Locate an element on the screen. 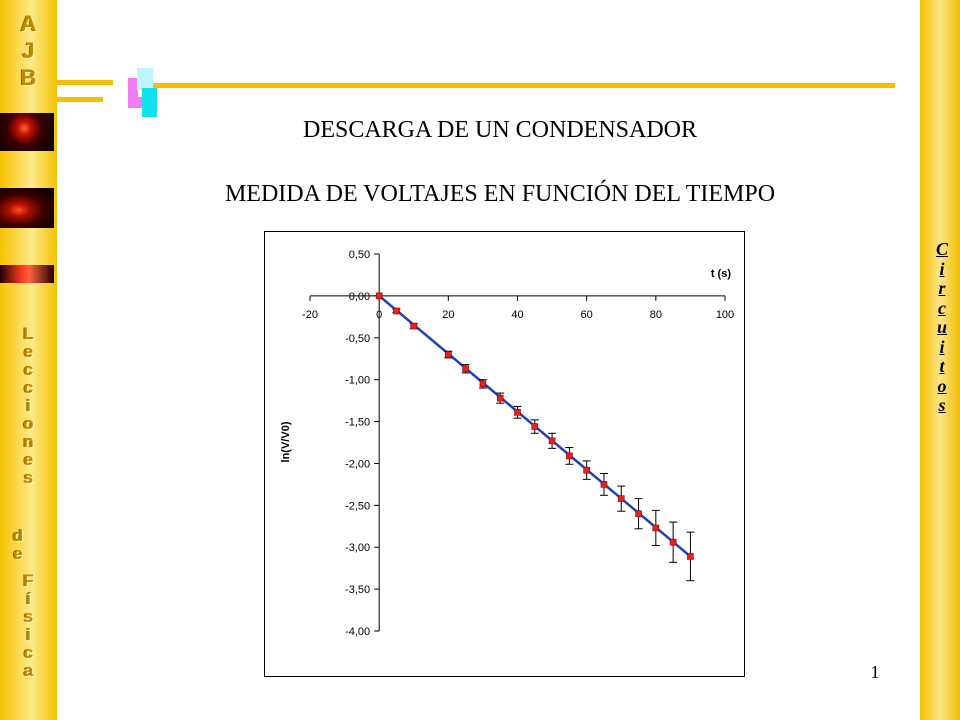 The image size is (960, 720). x-tick-label: 60 is located at coordinates (587, 315).